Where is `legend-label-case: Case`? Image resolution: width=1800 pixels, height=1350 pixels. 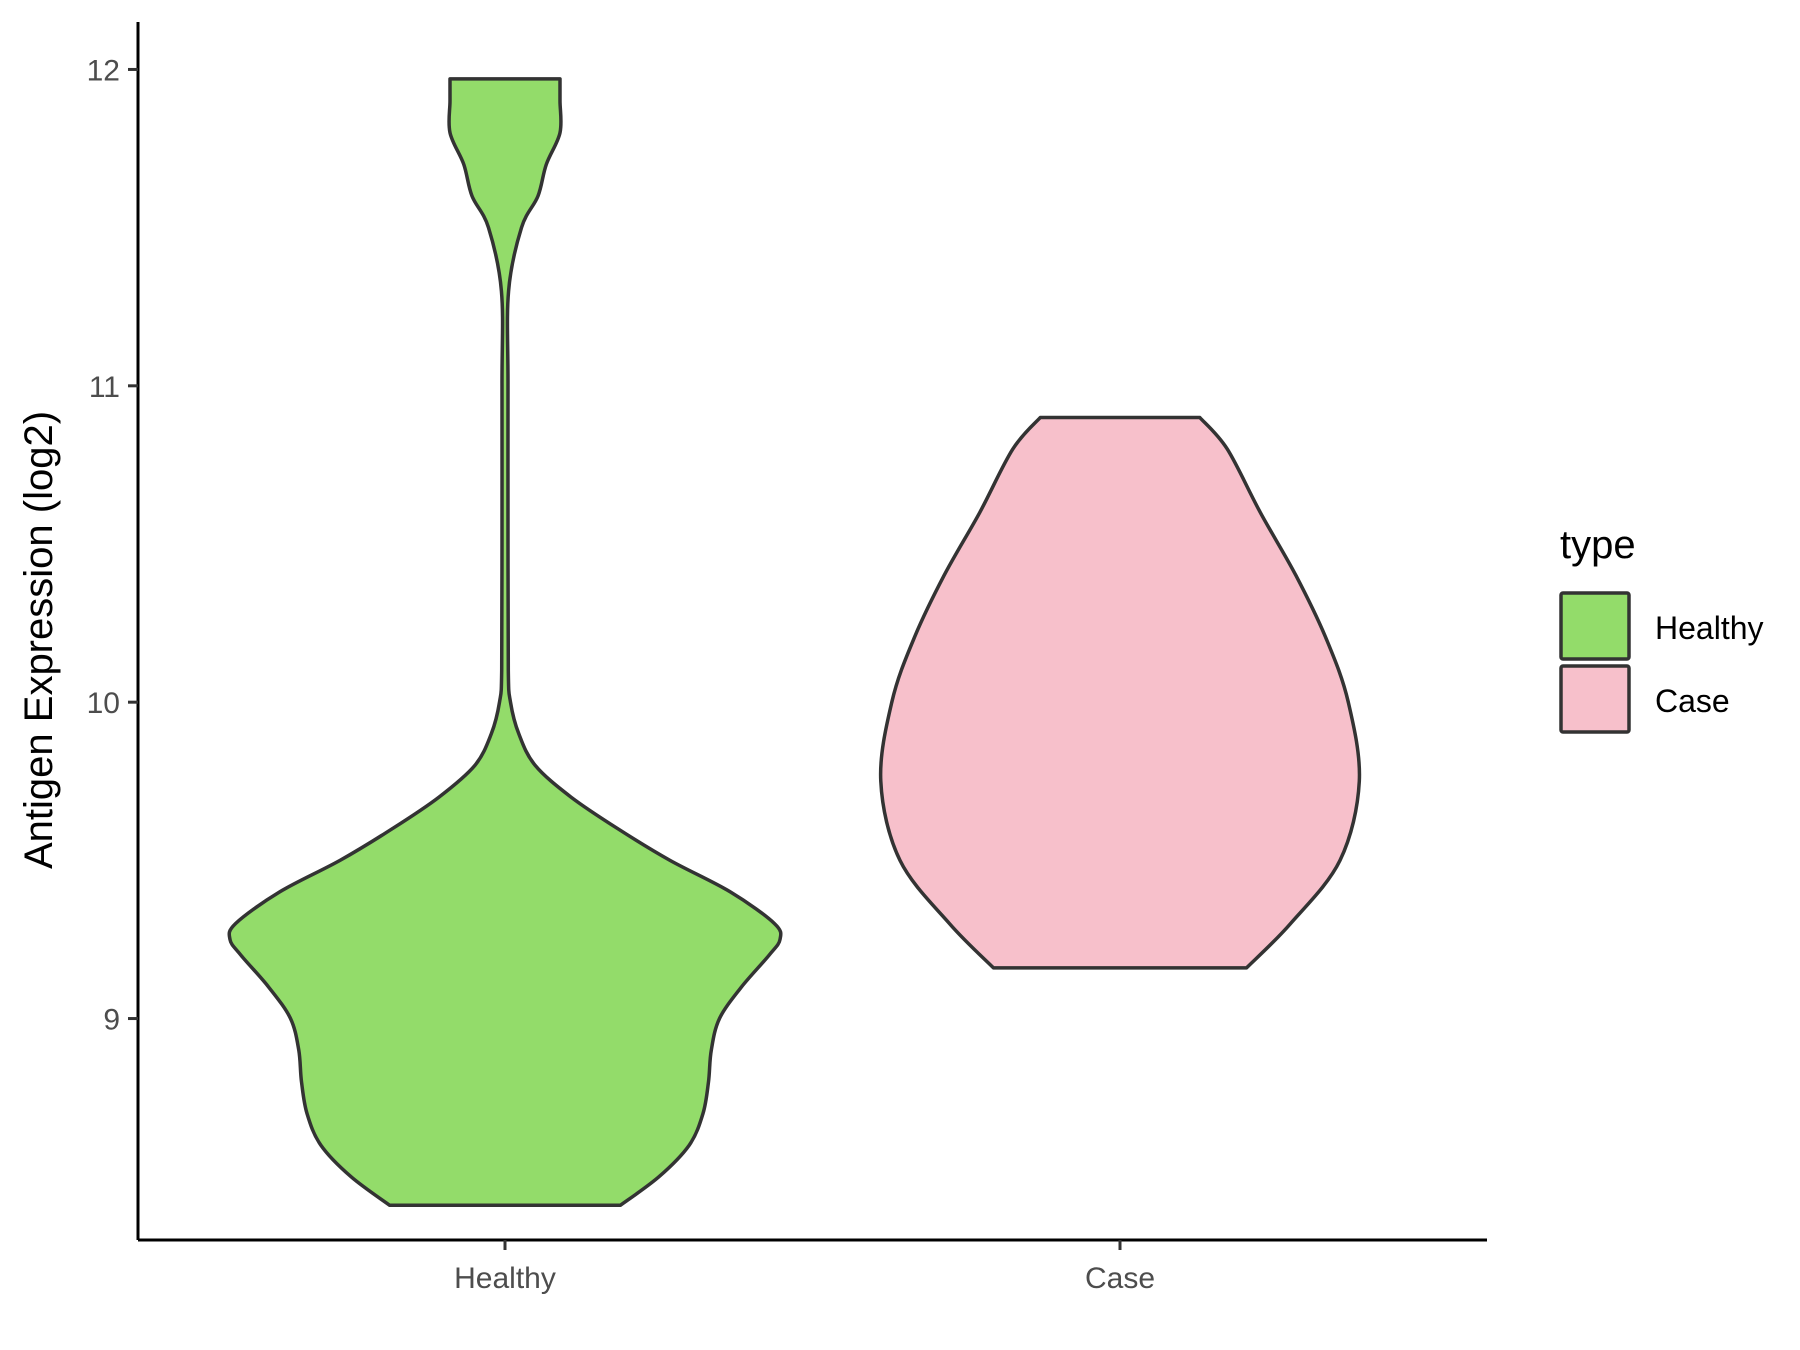
legend-label-case: Case is located at coordinates (1692, 701).